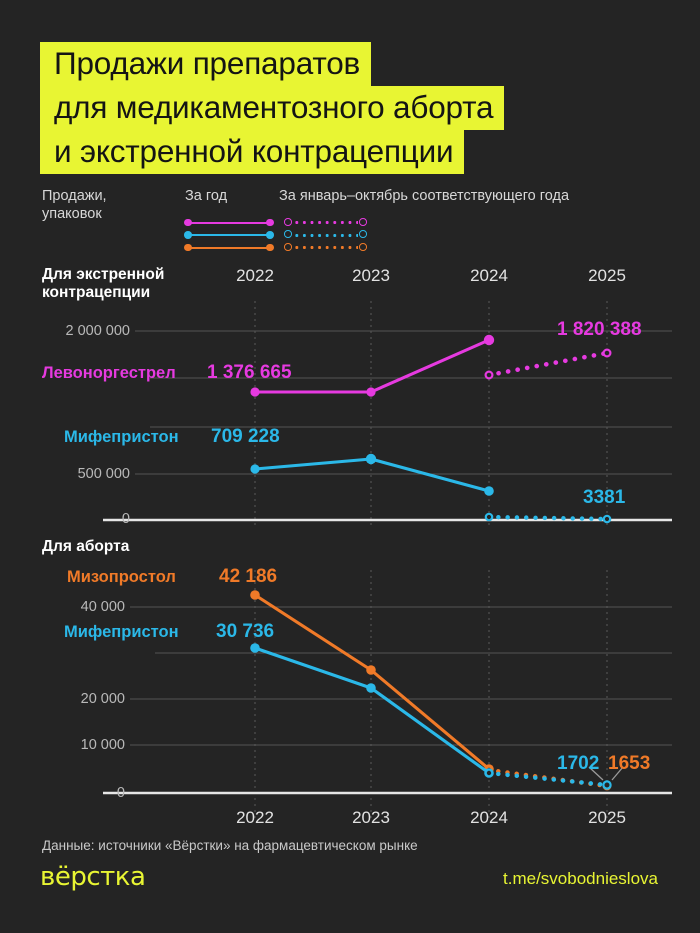 This screenshot has height=933, width=700. What do you see at coordinates (371, 670) in the screenshot?
I see `point-misoprostol-2023` at bounding box center [371, 670].